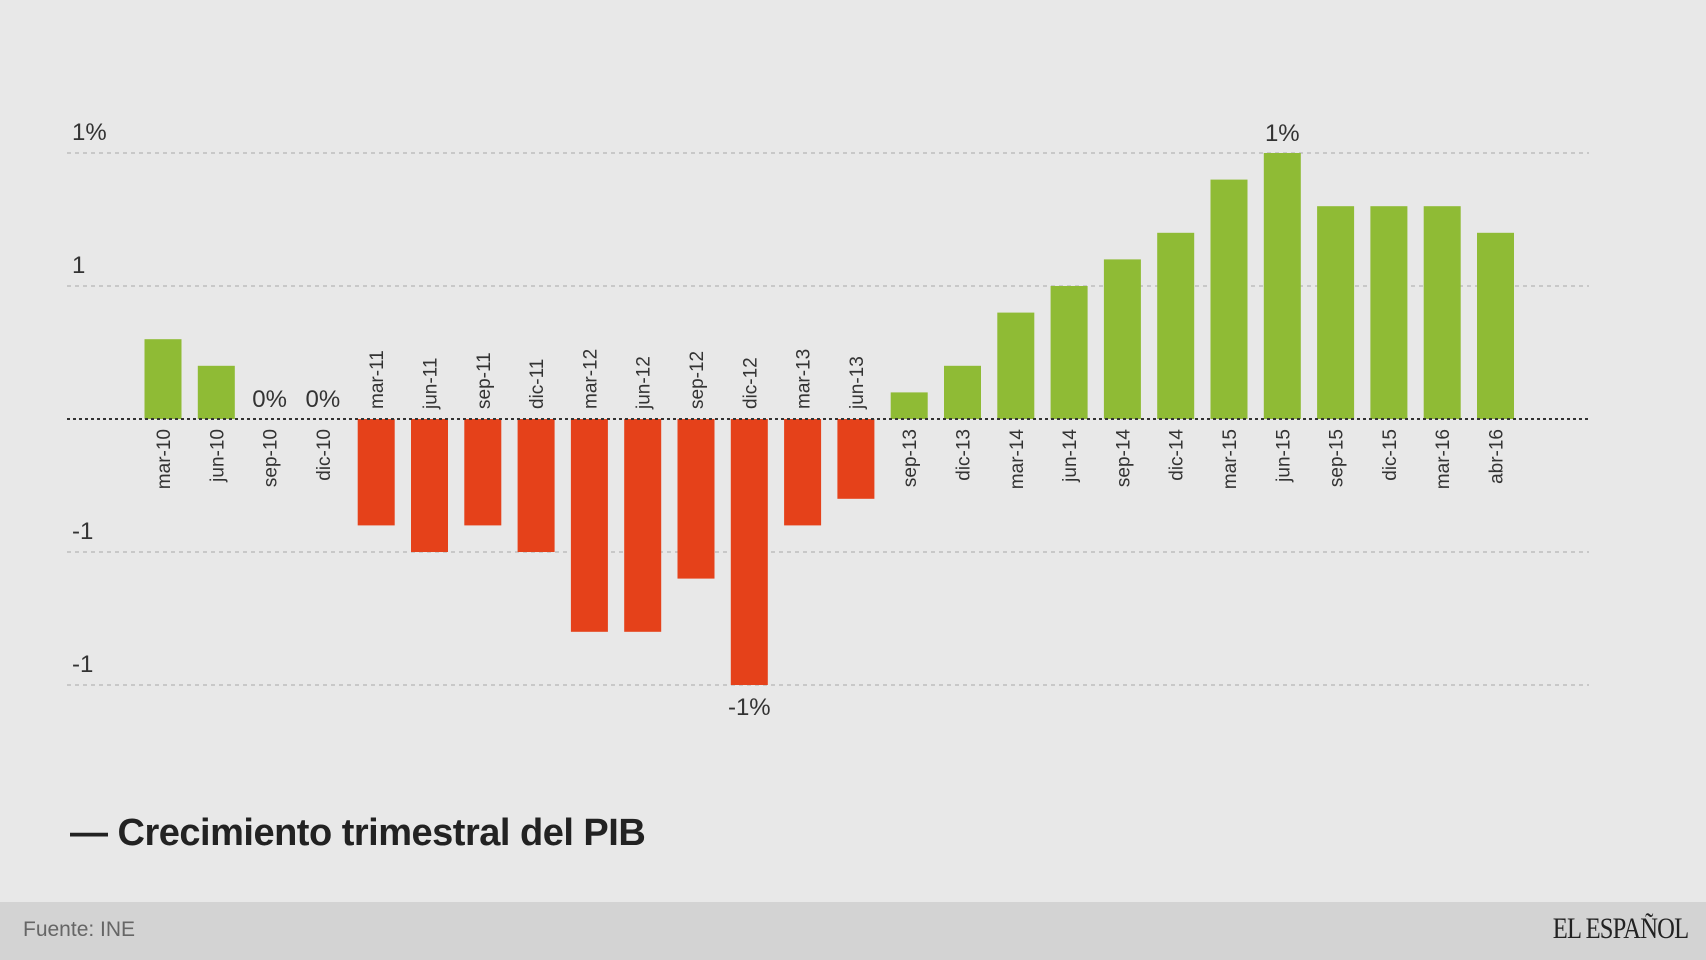 Image resolution: width=1706 pixels, height=960 pixels. What do you see at coordinates (484, 380) in the screenshot?
I see `x-tick-label: sep-11` at bounding box center [484, 380].